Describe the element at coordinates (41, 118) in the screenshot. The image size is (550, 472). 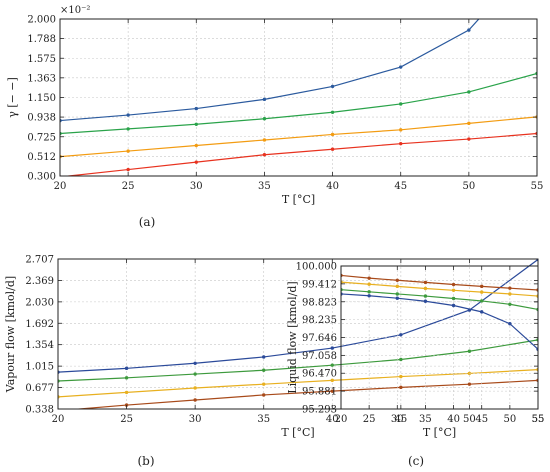
I see `y-tick-label: 0.938` at that location.